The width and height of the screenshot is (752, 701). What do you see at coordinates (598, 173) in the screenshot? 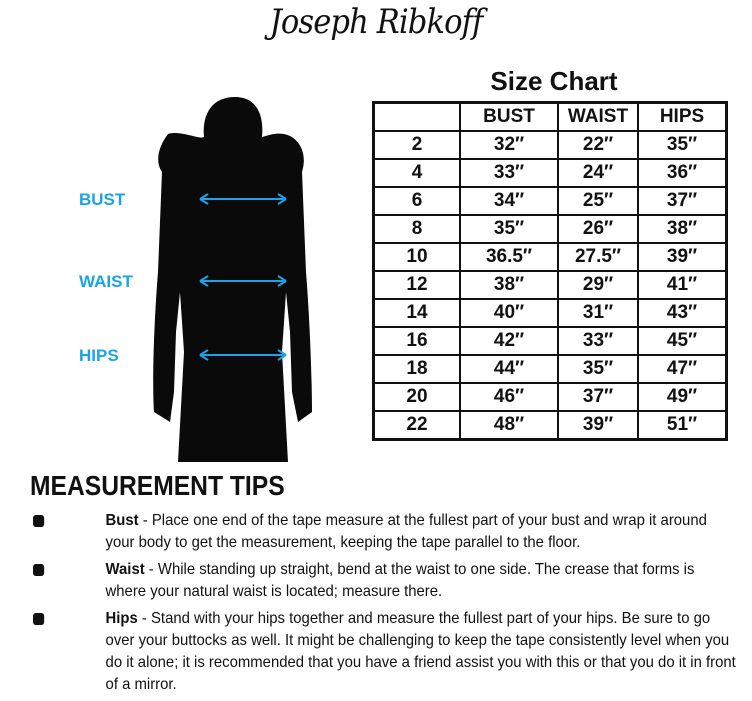
I see `measurement-cell: 24″` at bounding box center [598, 173].